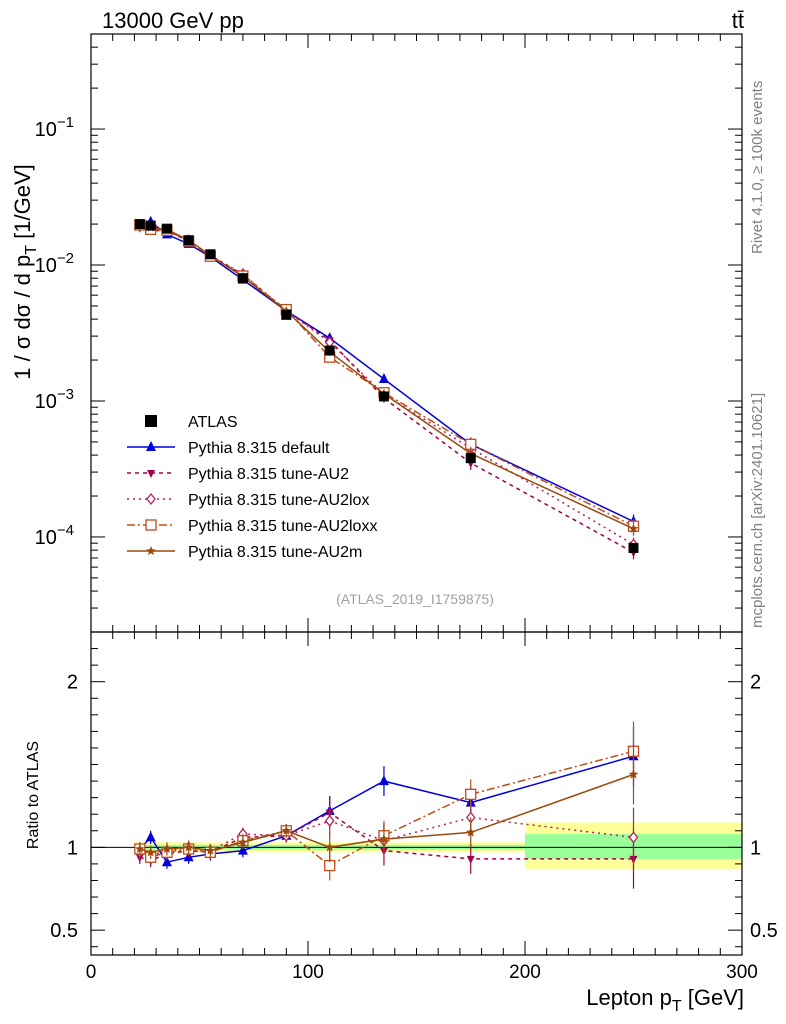 This screenshot has height=1024, width=786. I want to click on ratio-panel, so click(387, 805).